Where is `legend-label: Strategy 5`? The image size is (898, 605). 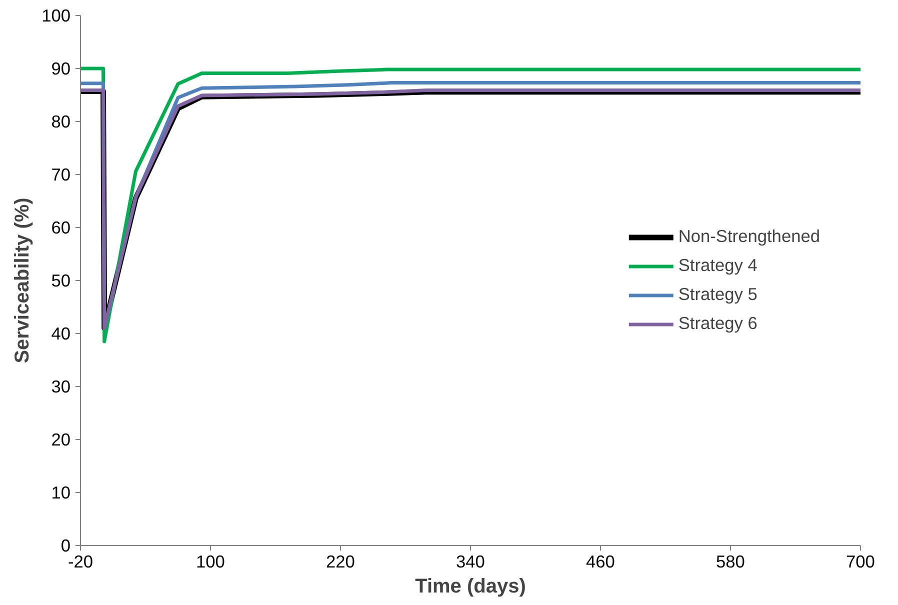 legend-label: Strategy 5 is located at coordinates (718, 294).